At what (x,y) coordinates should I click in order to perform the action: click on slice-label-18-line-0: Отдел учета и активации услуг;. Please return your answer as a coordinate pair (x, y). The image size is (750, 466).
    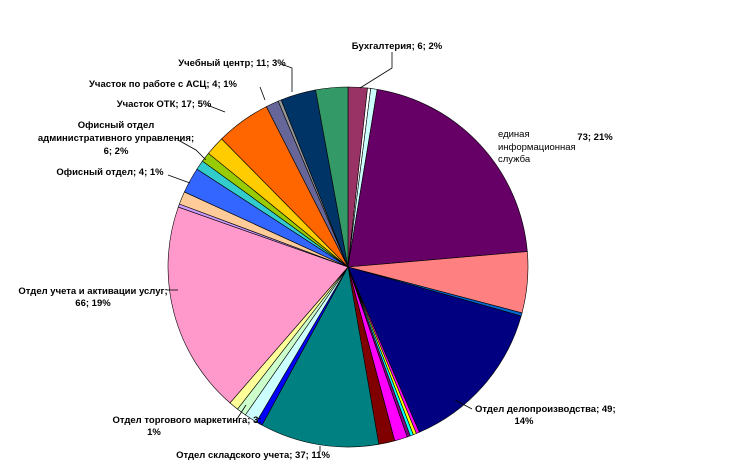
    Looking at the image, I should click on (92, 291).